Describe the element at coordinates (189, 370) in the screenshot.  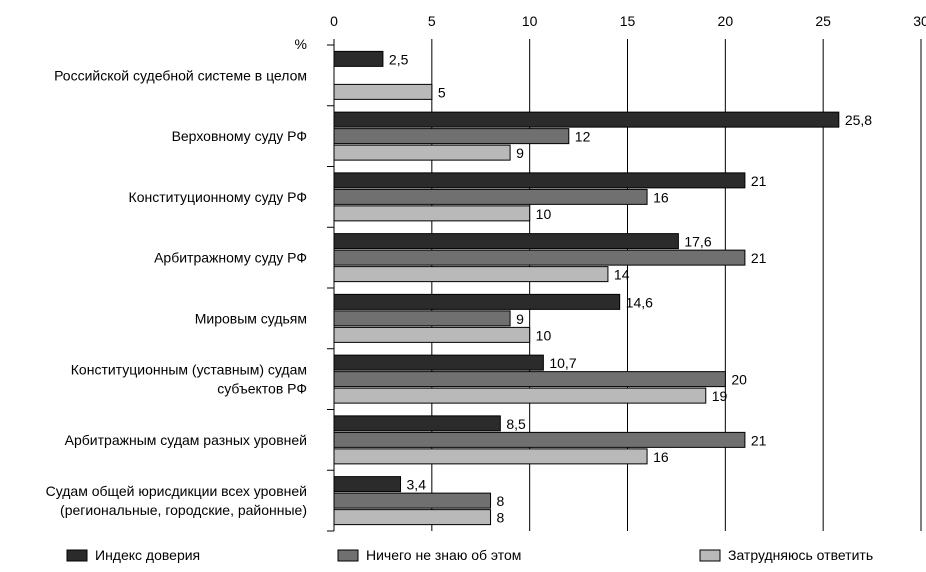
I see `category-label: Конституционным (уставным) судам` at that location.